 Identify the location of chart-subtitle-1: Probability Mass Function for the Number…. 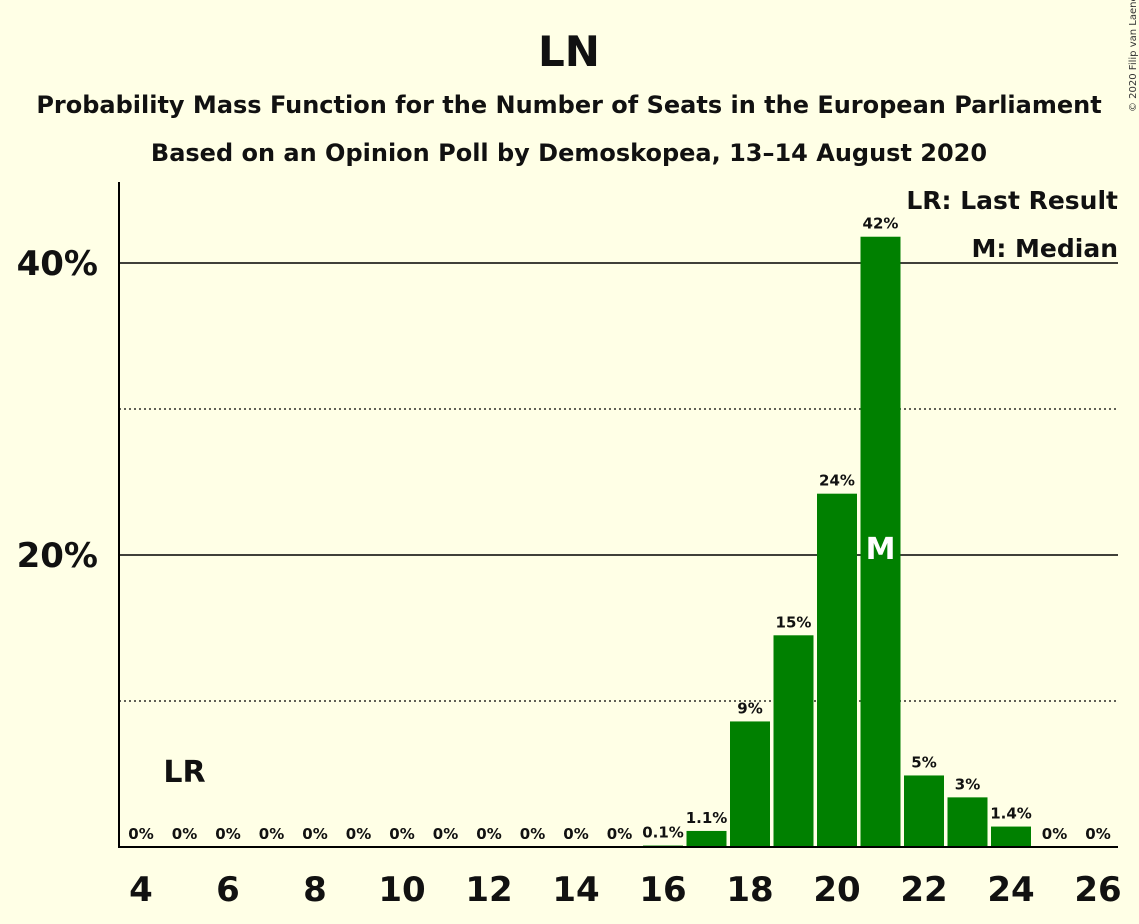
(568, 105).